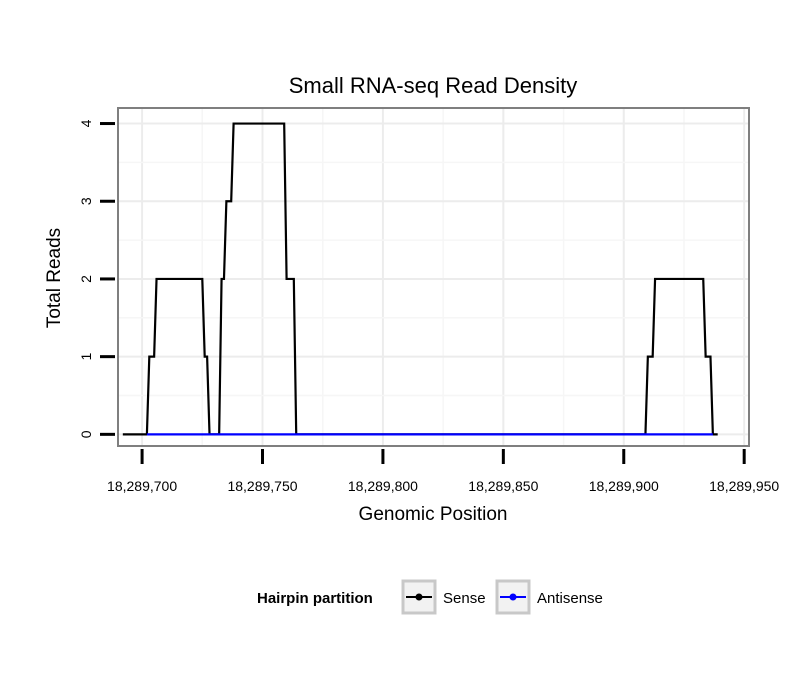 This screenshot has width=810, height=690. What do you see at coordinates (433, 514) in the screenshot?
I see `x-axis-title: Genomic Position` at bounding box center [433, 514].